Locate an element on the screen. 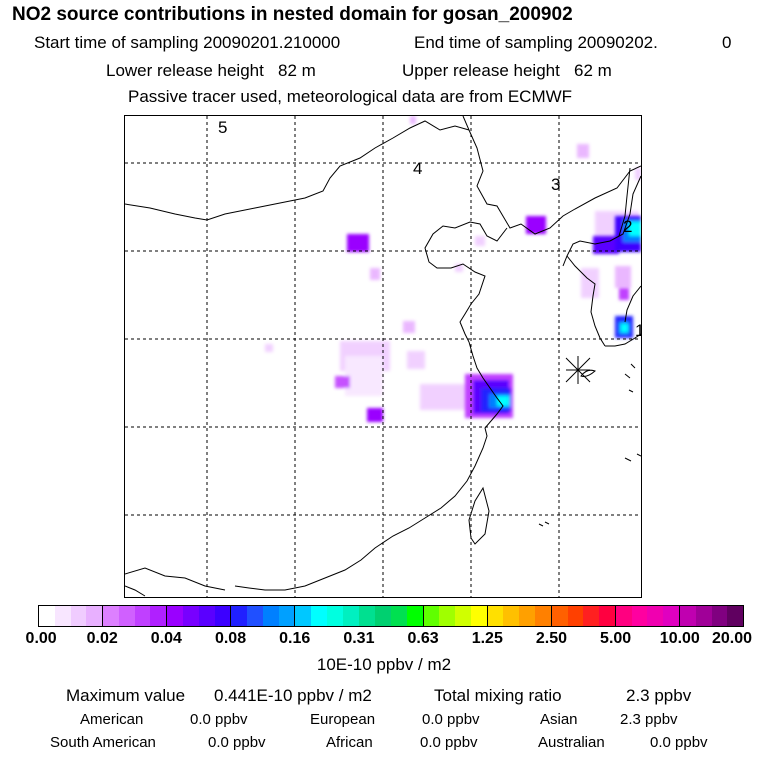 This screenshot has height=768, width=768. total-mixing-value: 2.3 ppbv is located at coordinates (659, 695).